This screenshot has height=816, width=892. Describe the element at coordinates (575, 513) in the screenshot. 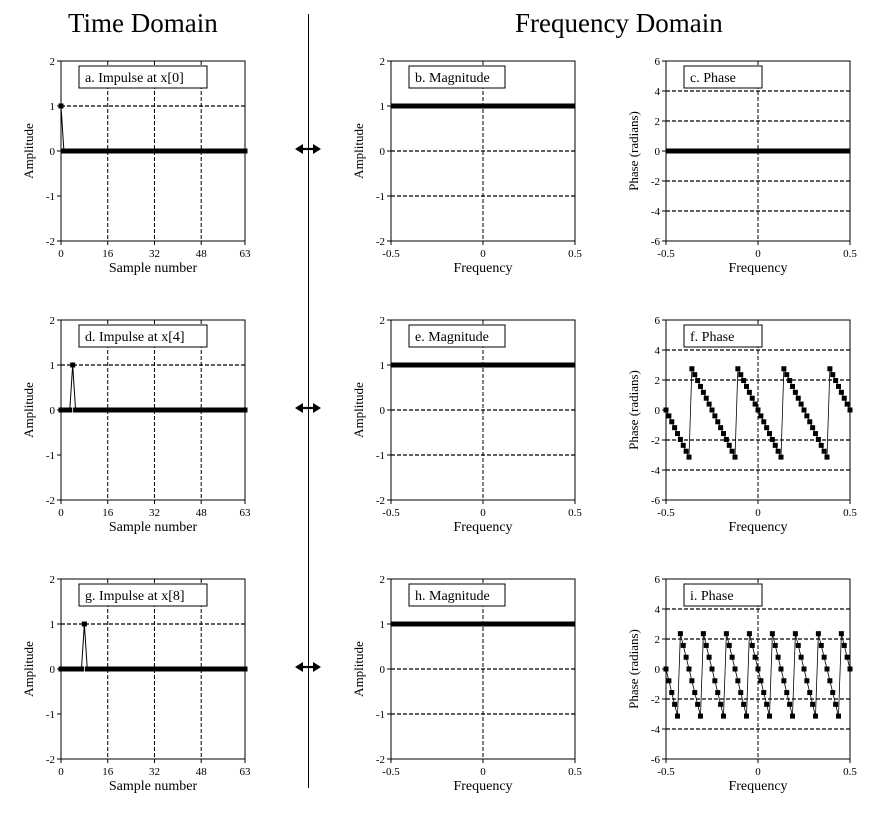

I see `x-tick-label: 0.5` at that location.